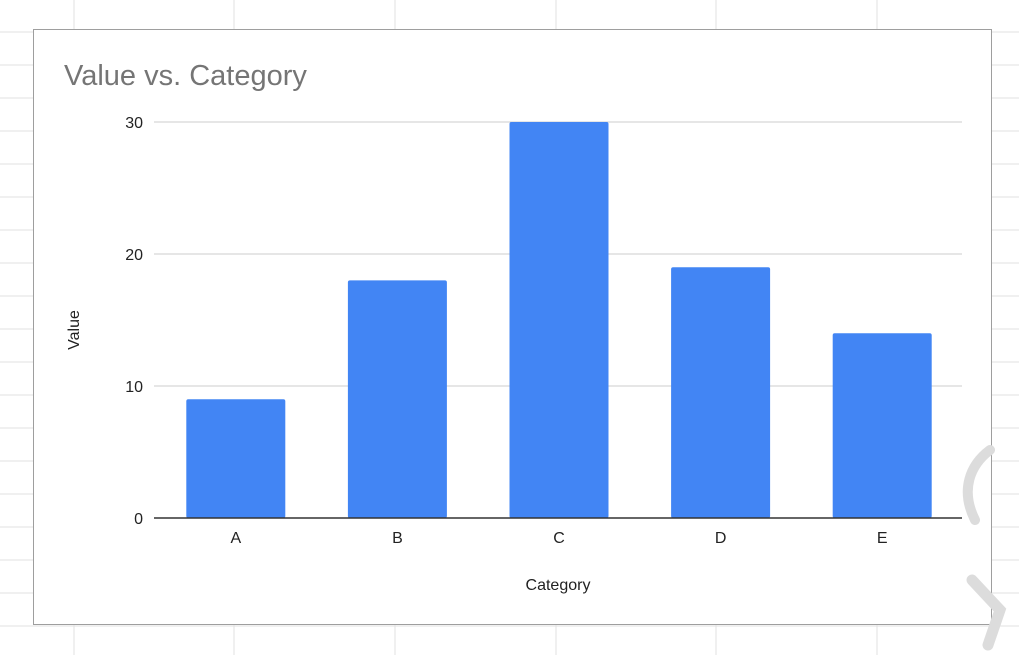 The width and height of the screenshot is (1019, 655). Describe the element at coordinates (397, 538) in the screenshot. I see `x-tick-label: B` at that location.